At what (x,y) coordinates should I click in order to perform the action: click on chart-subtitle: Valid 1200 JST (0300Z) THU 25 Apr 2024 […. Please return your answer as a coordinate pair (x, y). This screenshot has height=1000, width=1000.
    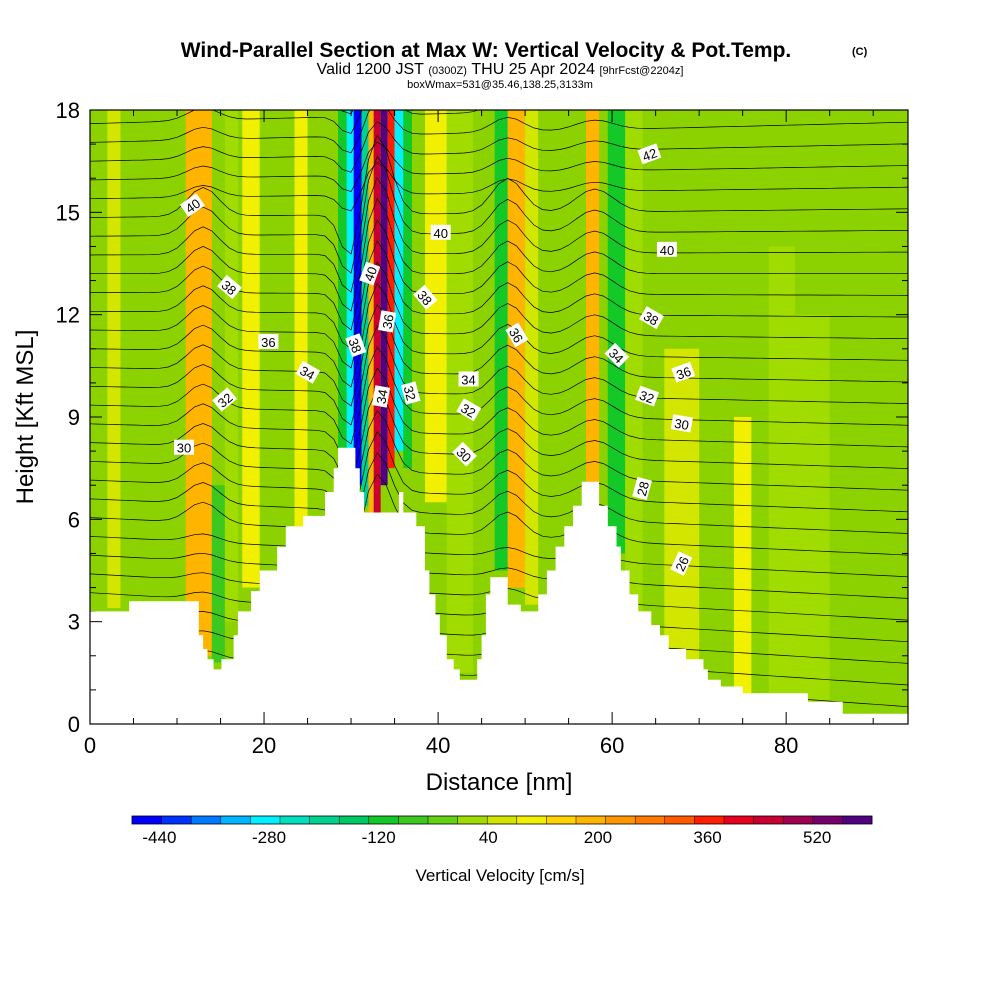
    Looking at the image, I should click on (500, 69).